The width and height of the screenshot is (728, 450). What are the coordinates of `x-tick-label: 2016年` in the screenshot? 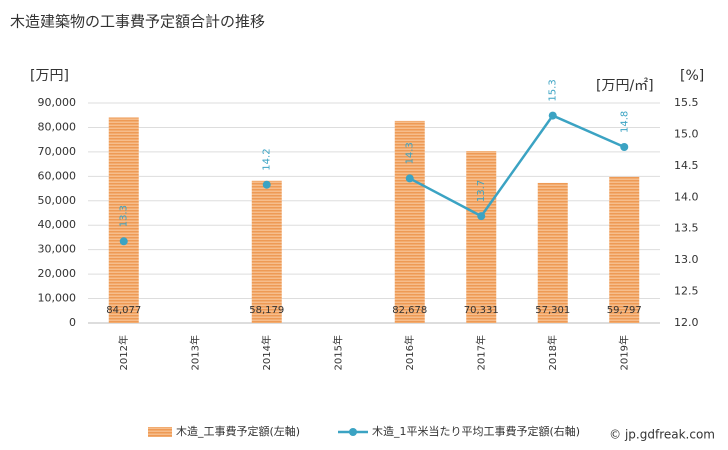 It's located at (409, 352).